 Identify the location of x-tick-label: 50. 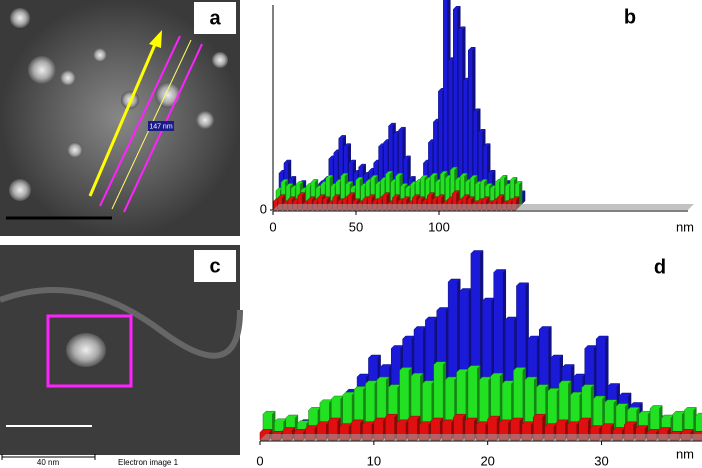
(356, 226).